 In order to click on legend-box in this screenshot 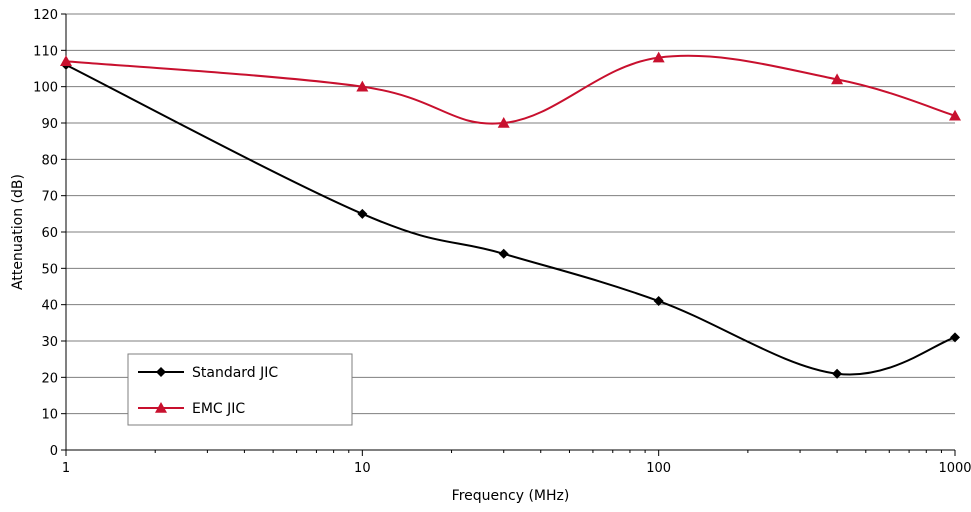, I will do `click(240, 389)`.